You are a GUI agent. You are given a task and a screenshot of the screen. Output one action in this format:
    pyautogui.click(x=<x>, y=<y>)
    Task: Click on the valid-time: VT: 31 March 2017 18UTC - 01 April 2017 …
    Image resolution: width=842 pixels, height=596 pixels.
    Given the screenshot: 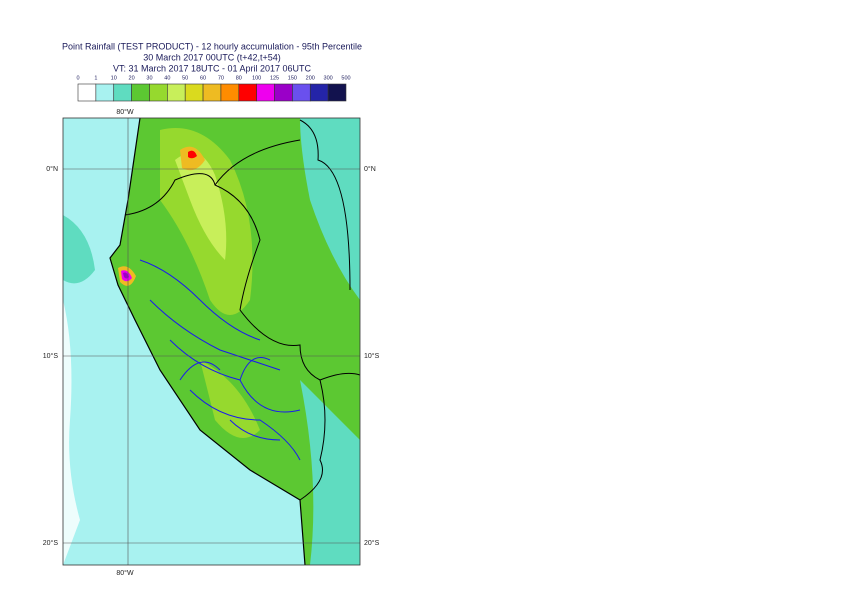 What is the action you would take?
    pyautogui.click(x=212, y=68)
    